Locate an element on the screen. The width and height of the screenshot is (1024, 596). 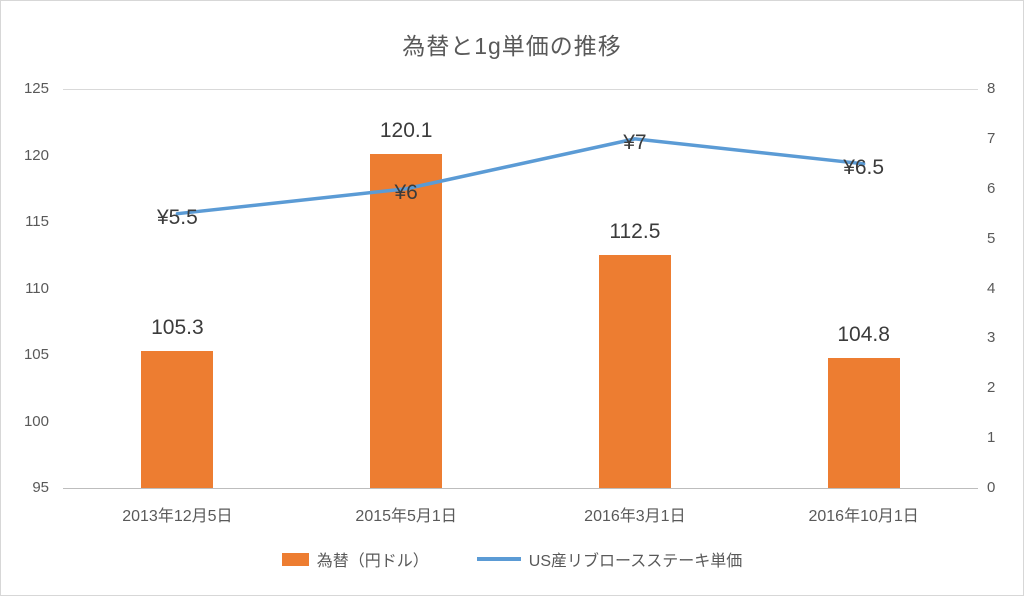
chart-title: 為替と1g単価の推移 is located at coordinates (512, 46).